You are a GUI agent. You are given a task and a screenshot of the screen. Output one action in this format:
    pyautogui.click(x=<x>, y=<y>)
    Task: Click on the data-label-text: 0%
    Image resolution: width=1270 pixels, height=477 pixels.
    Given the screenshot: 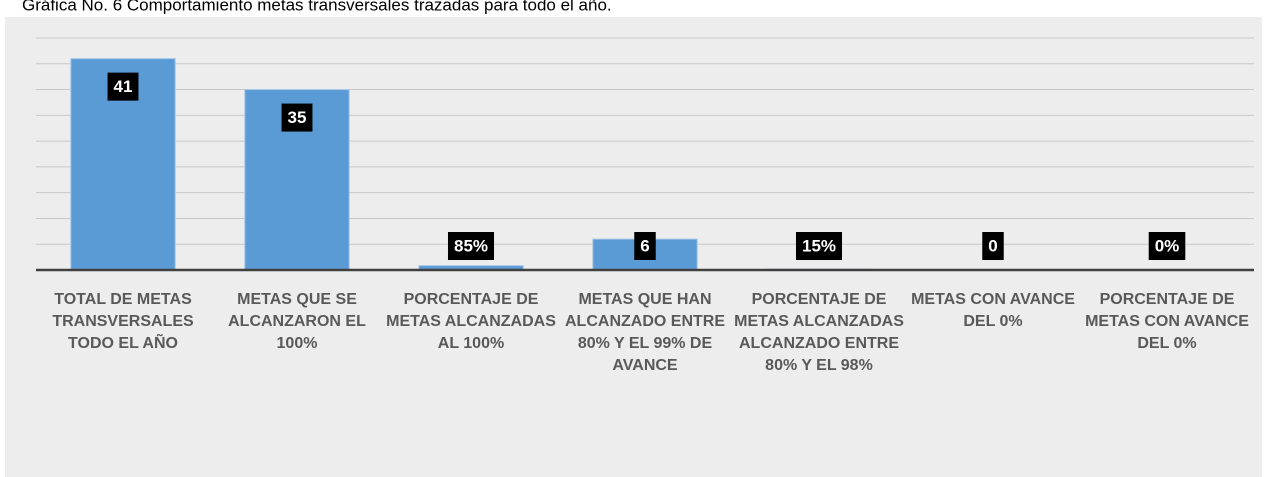 What is the action you would take?
    pyautogui.click(x=1167, y=245)
    